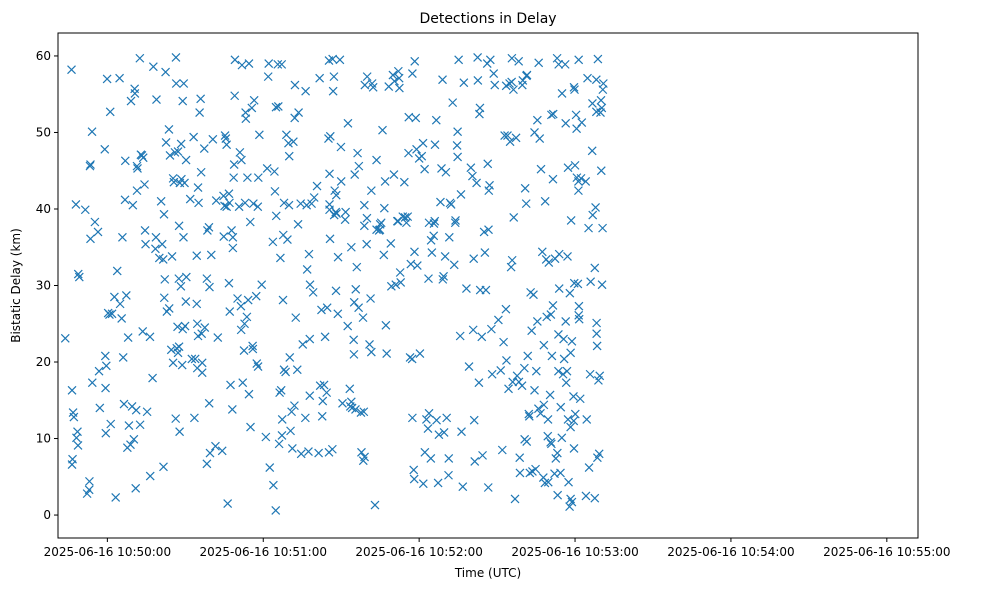  What do you see at coordinates (418, 552) in the screenshot?
I see `x-tick-label: 2025-06-16 10:52:00` at bounding box center [418, 552].